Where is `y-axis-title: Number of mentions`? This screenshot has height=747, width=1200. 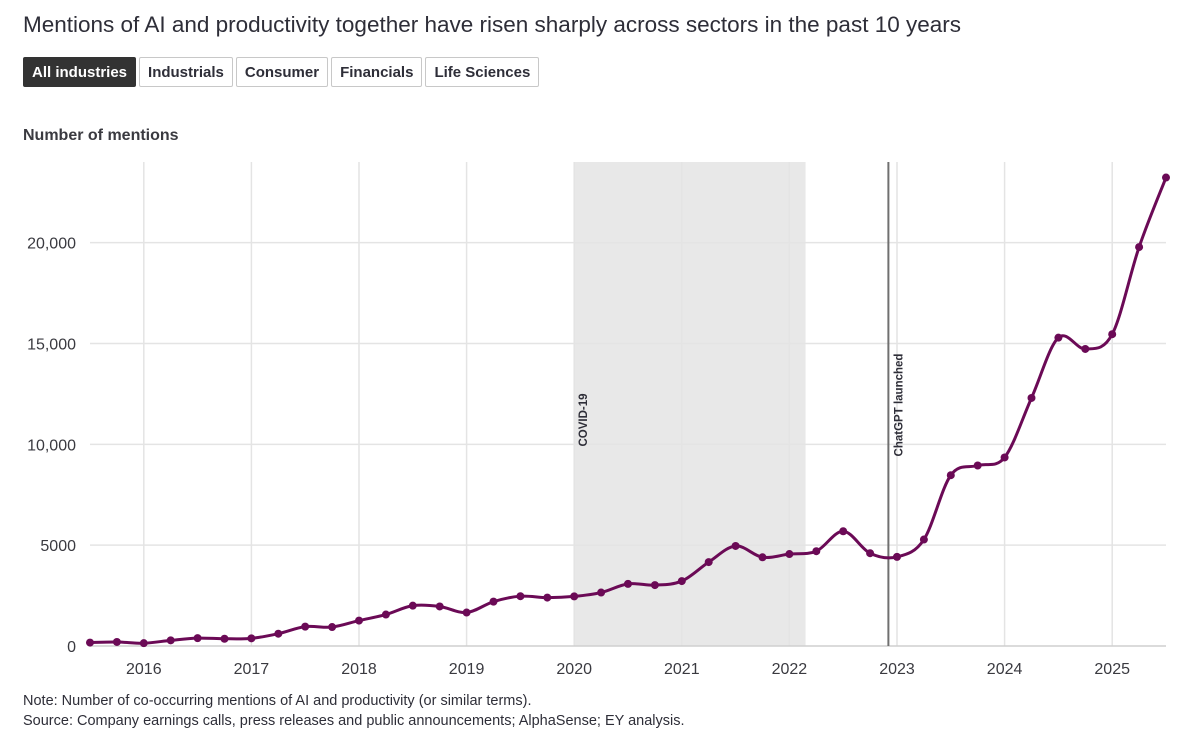
y-axis-title: Number of mentions is located at coordinates (101, 135).